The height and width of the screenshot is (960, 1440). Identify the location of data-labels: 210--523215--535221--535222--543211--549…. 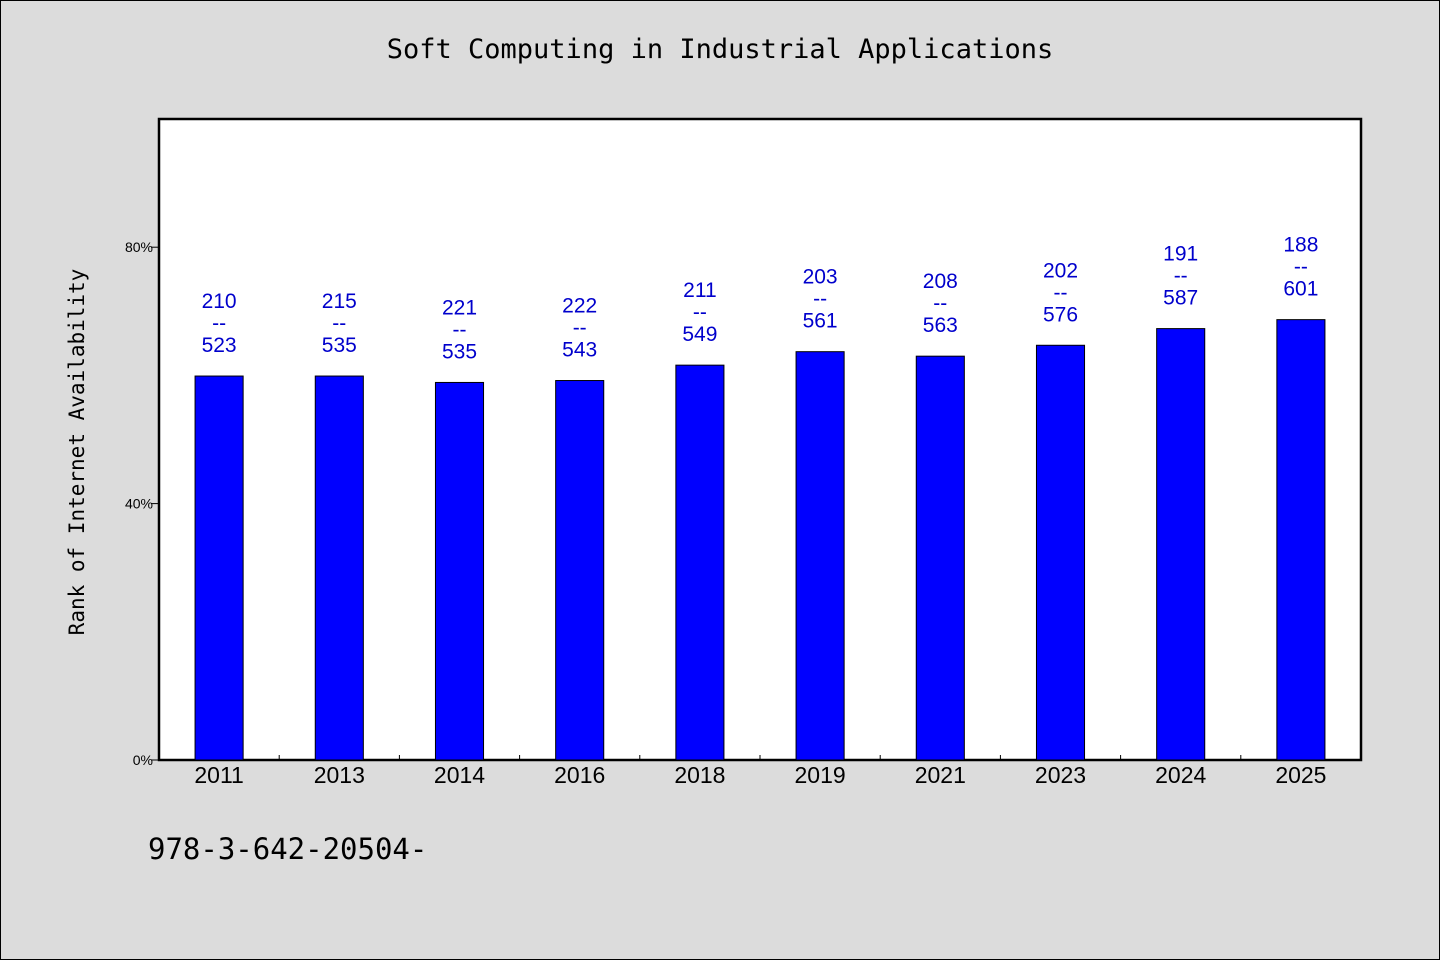
(760, 299).